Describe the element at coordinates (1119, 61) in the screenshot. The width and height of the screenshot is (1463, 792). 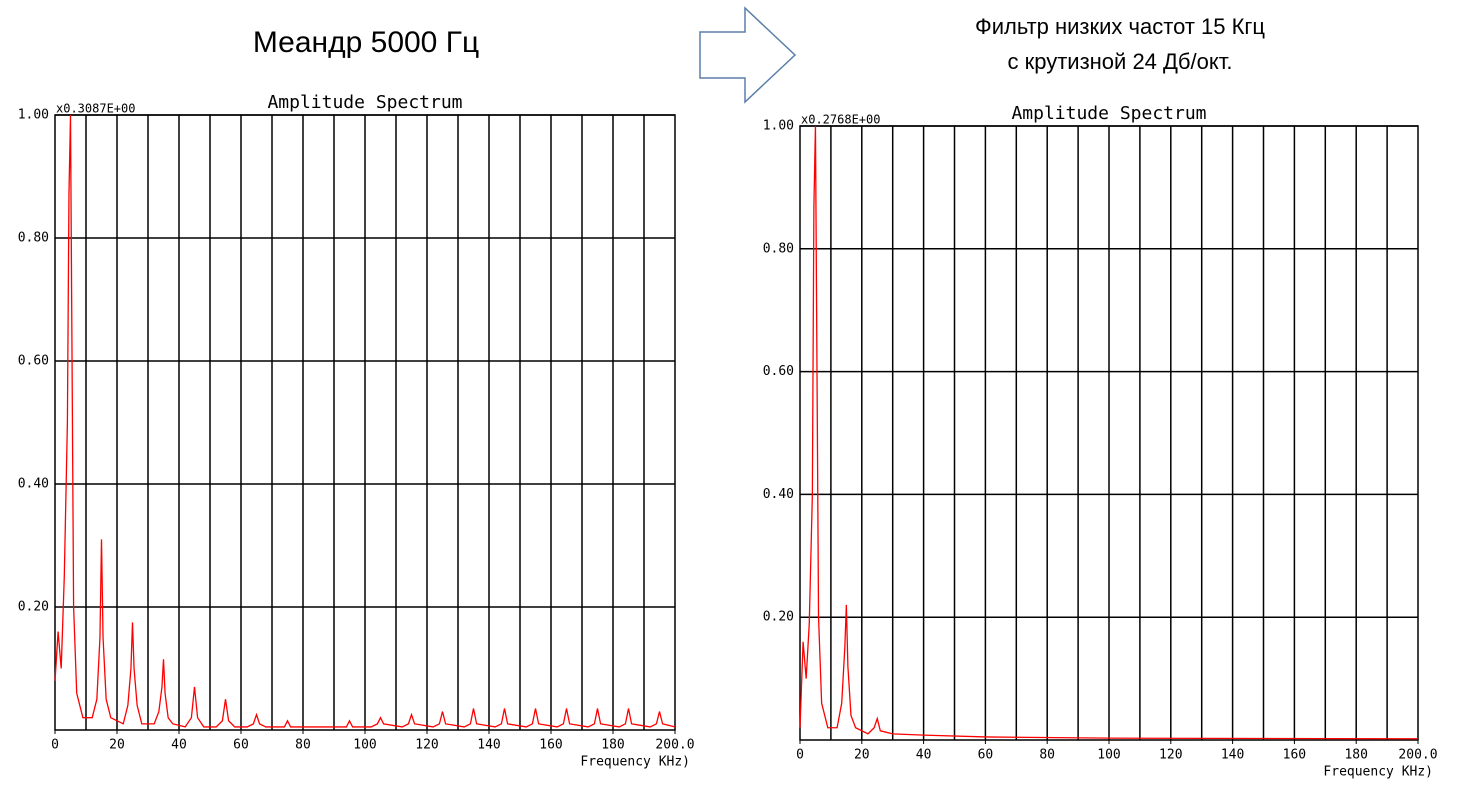
I see `caption: с крутизной 24 Дб/окт.` at that location.